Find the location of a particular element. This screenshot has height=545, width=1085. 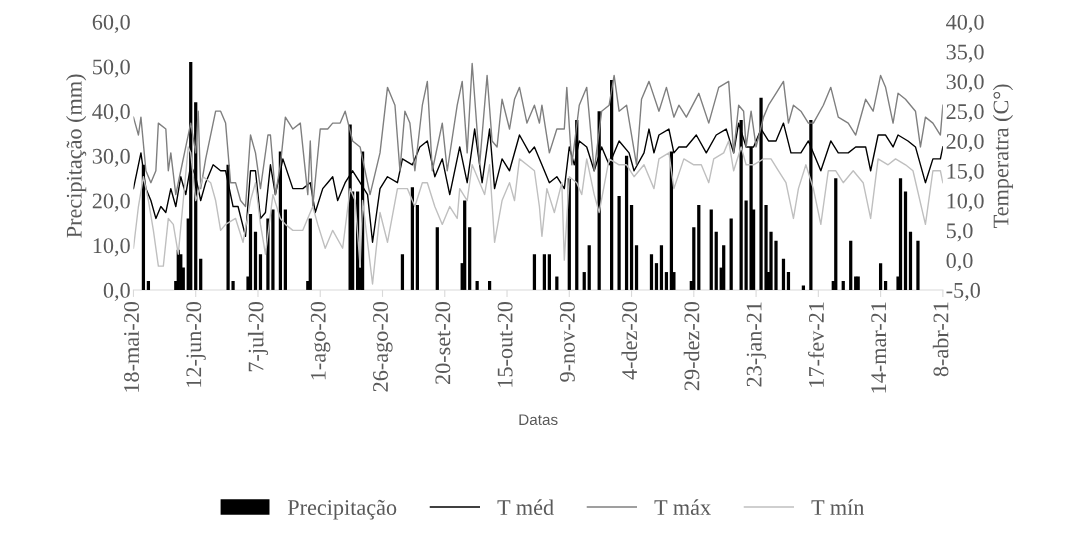

x-tick-label: 14-mar-21 is located at coordinates (879, 347).